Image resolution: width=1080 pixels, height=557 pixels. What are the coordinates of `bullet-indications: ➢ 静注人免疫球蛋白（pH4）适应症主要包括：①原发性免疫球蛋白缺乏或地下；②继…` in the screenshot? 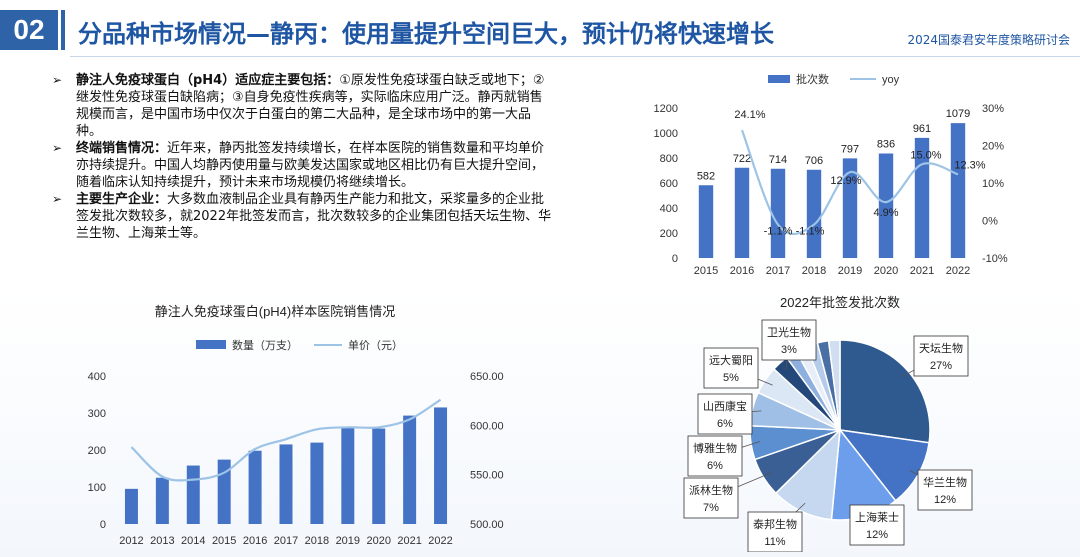 It's located at (302, 106).